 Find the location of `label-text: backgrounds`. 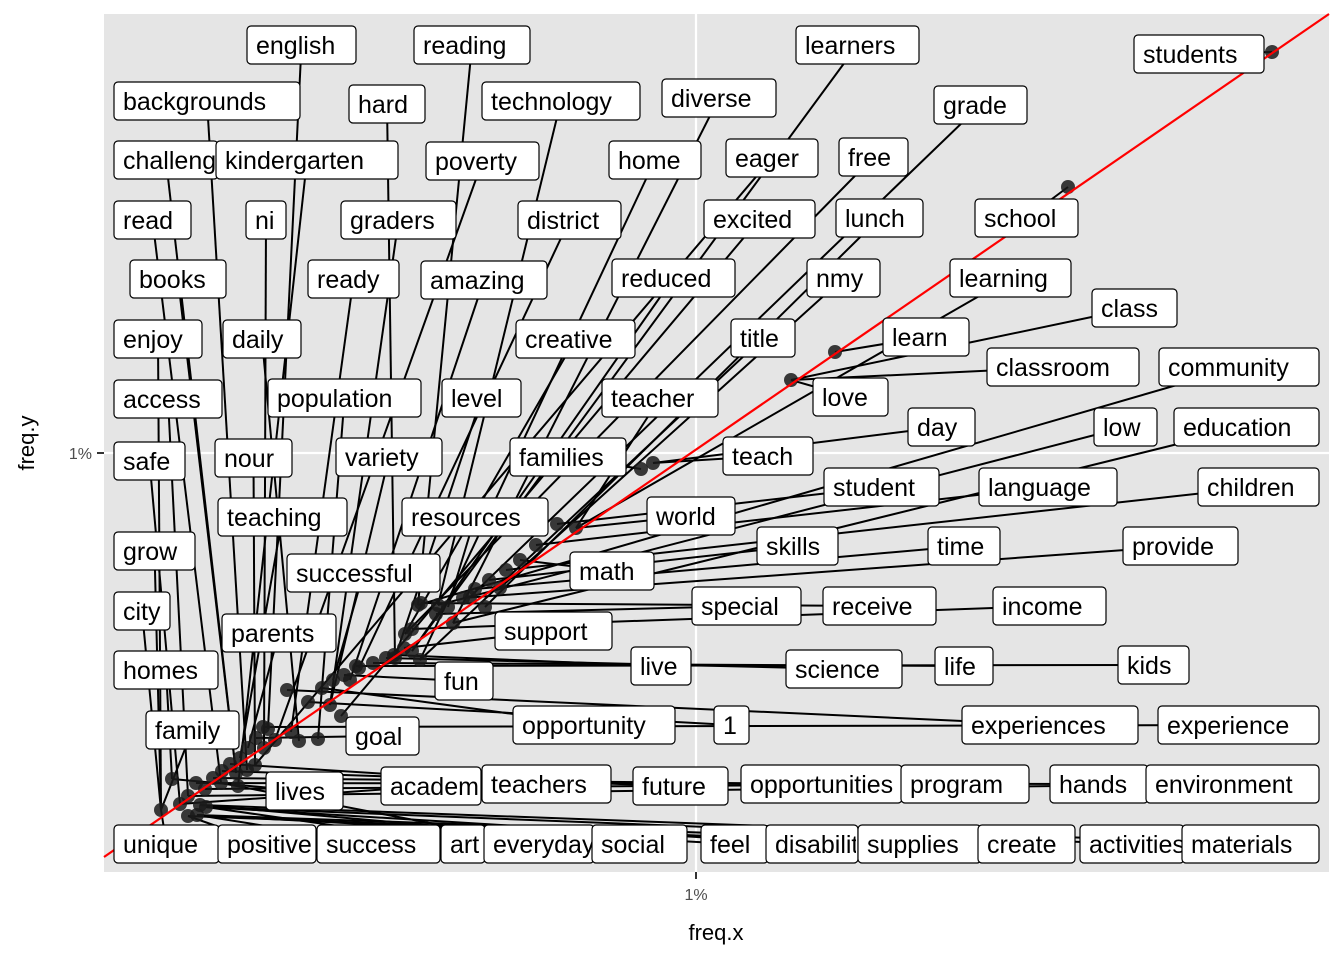

label-text: backgrounds is located at coordinates (194, 102).